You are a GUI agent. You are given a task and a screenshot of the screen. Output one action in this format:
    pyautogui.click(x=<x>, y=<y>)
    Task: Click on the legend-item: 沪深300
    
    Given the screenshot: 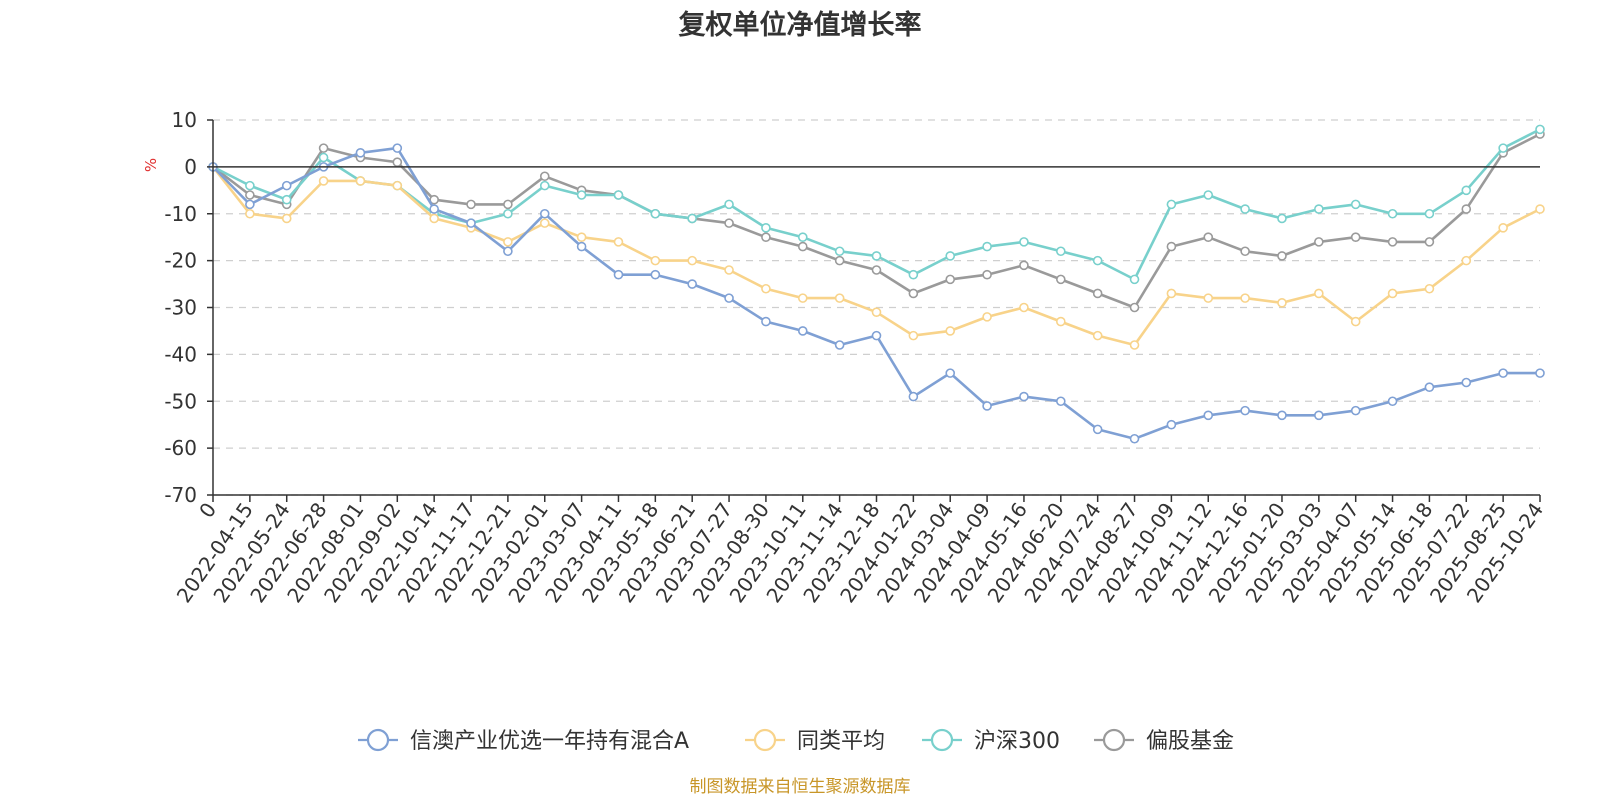 What is the action you would take?
    pyautogui.click(x=991, y=741)
    